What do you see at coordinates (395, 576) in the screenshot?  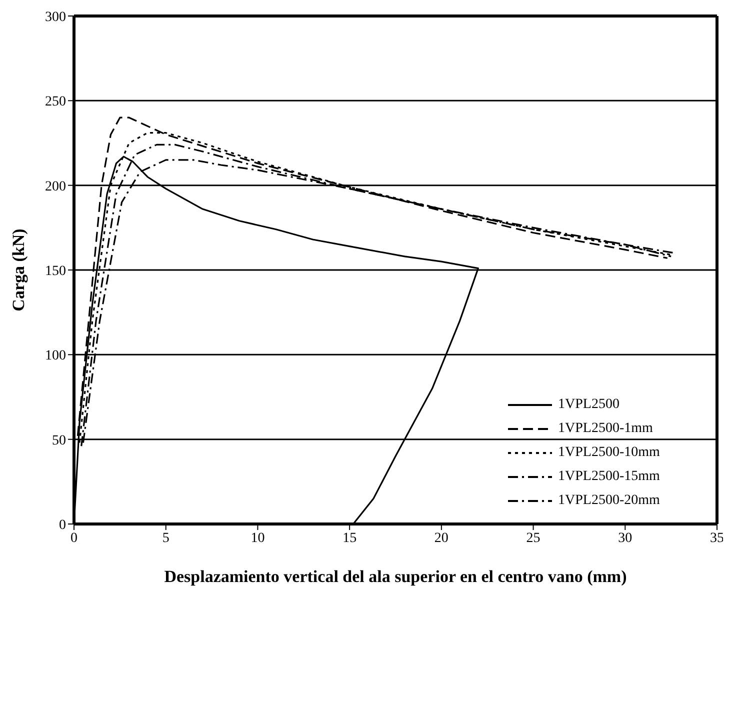 I see `x-axis-title: Desplazamiento vertical del ala superior en el centro vano (mm)` at bounding box center [395, 576].